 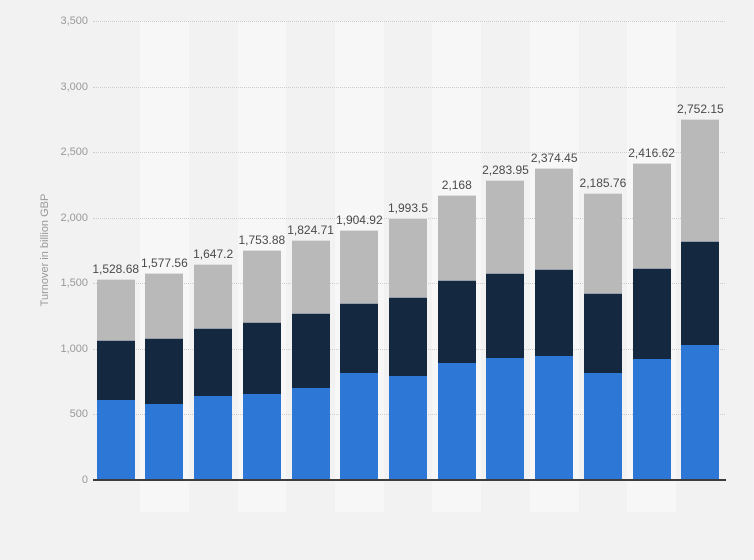 I want to click on x-axis-line, so click(x=409, y=480).